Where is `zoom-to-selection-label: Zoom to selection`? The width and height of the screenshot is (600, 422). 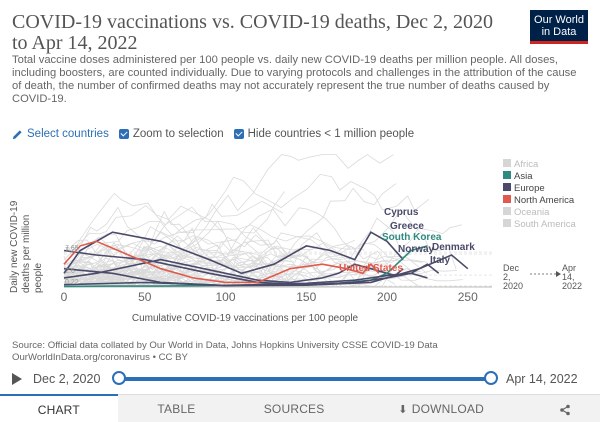 zoom-to-selection-label: Zoom to selection is located at coordinates (178, 134).